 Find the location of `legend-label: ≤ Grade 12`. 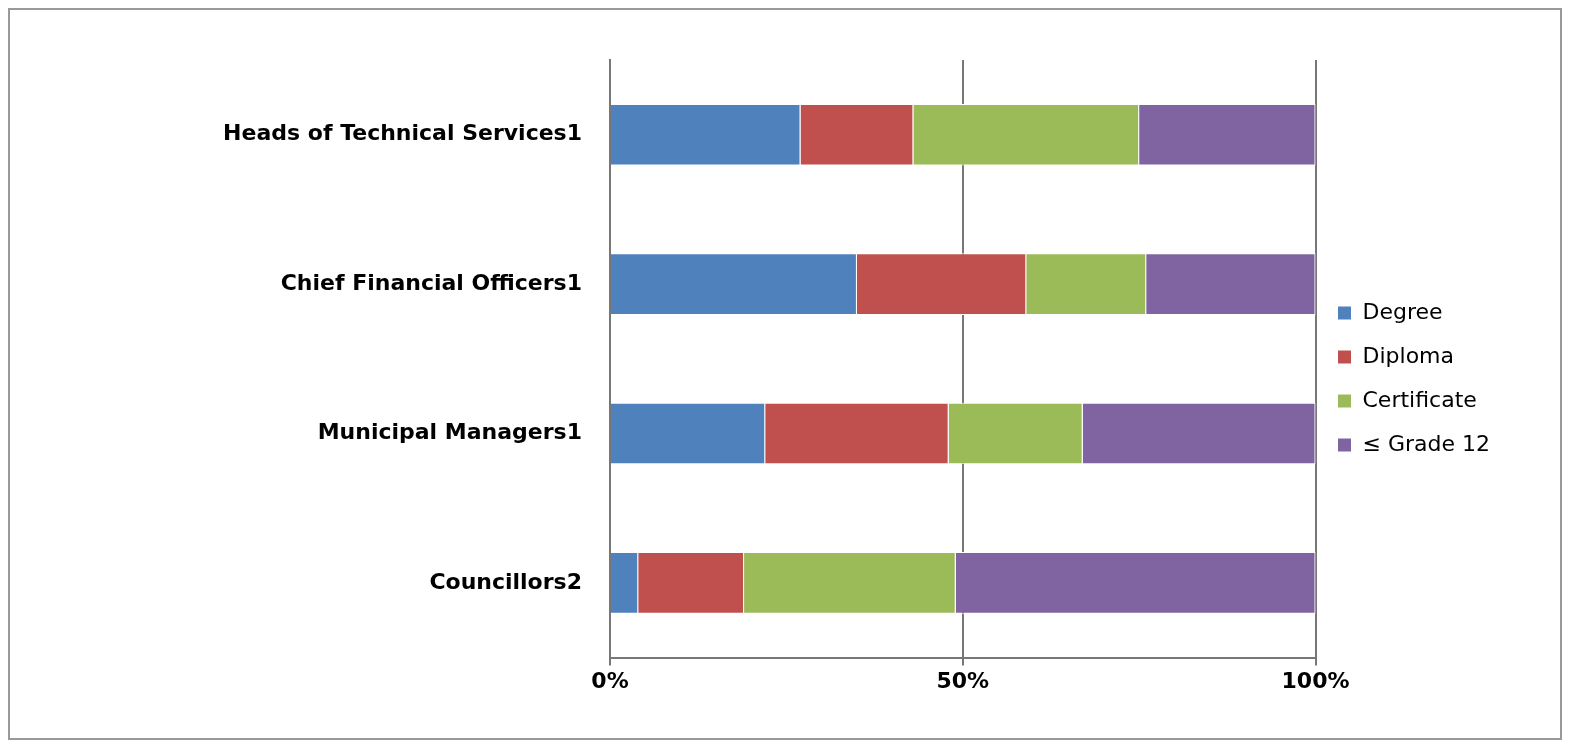

legend-label: ≤ Grade 12 is located at coordinates (1426, 443).